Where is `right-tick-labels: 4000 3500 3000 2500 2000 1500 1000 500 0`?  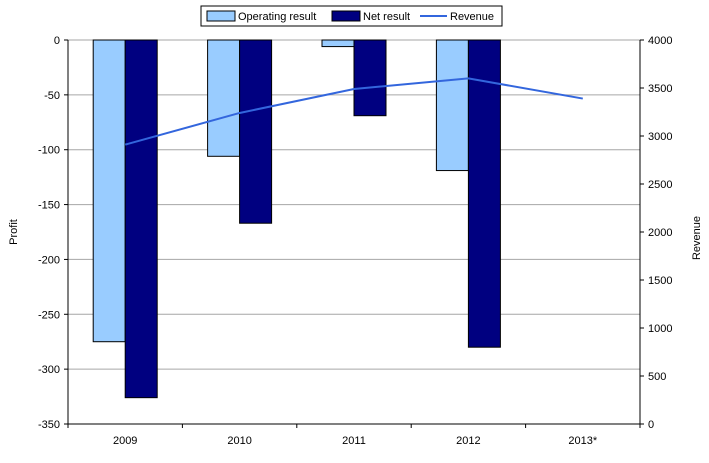
right-tick-labels: 4000 3500 3000 2500 2000 1500 1000 500 0 is located at coordinates (656, 233).